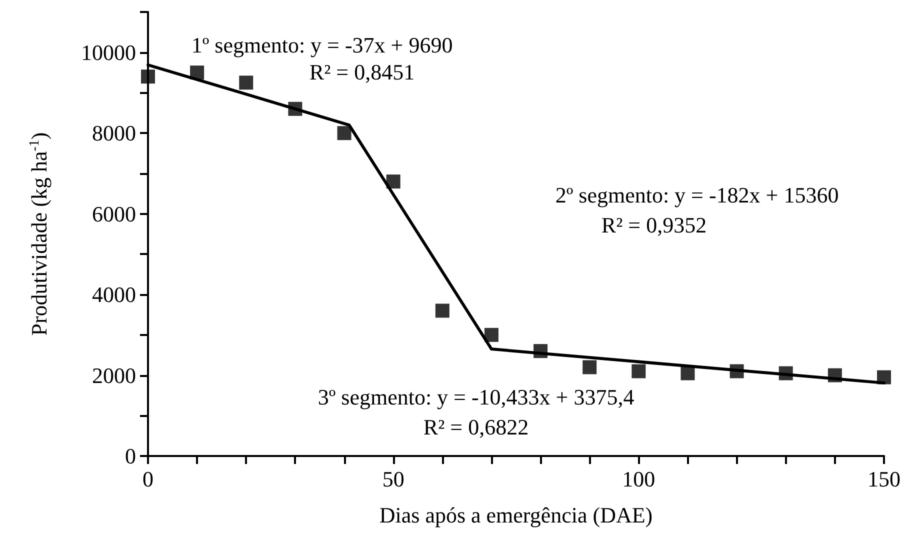 The image size is (908, 549). Describe the element at coordinates (362, 72) in the screenshot. I see `annotation: R² = 0,8451` at that location.